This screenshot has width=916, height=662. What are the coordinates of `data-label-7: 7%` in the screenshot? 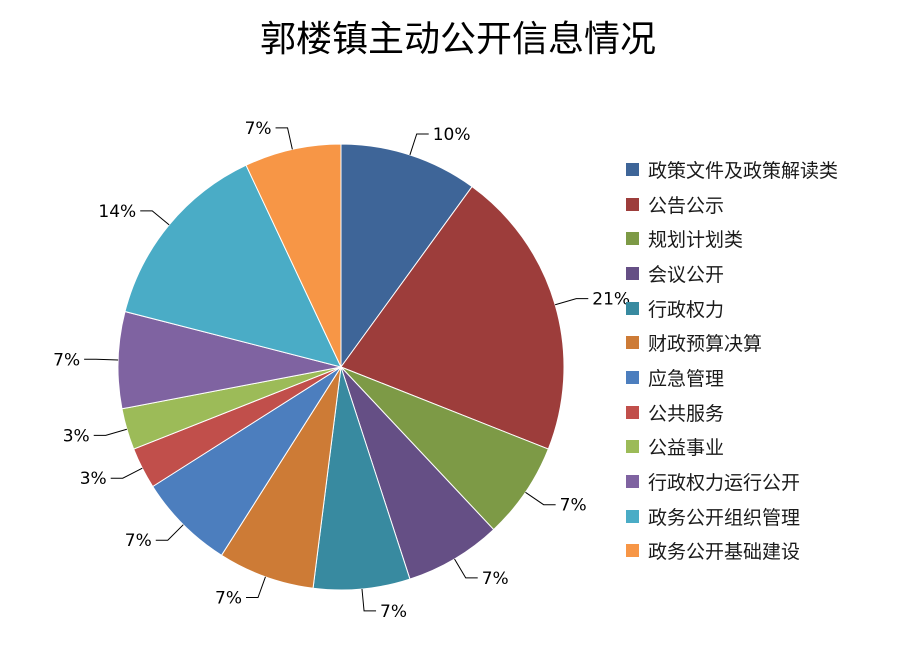 It's located at (138, 541).